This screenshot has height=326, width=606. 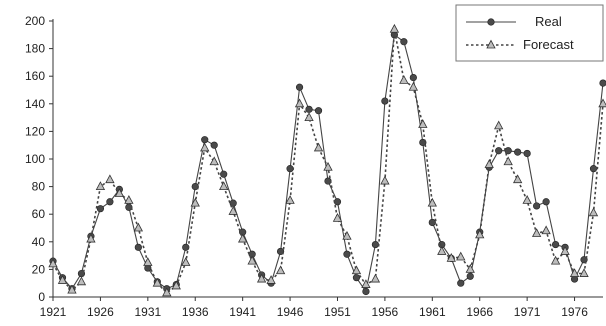 I want to click on y-tick-label: 180, so click(x=35, y=49).